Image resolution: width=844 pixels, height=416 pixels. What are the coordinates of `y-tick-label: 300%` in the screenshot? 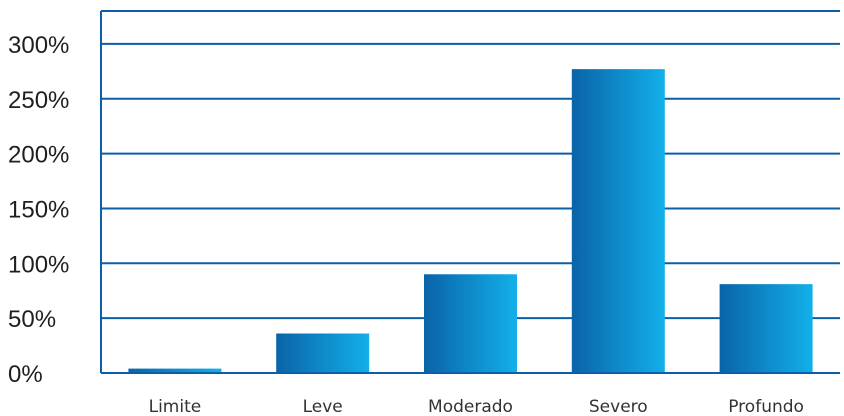 It's located at (38, 45).